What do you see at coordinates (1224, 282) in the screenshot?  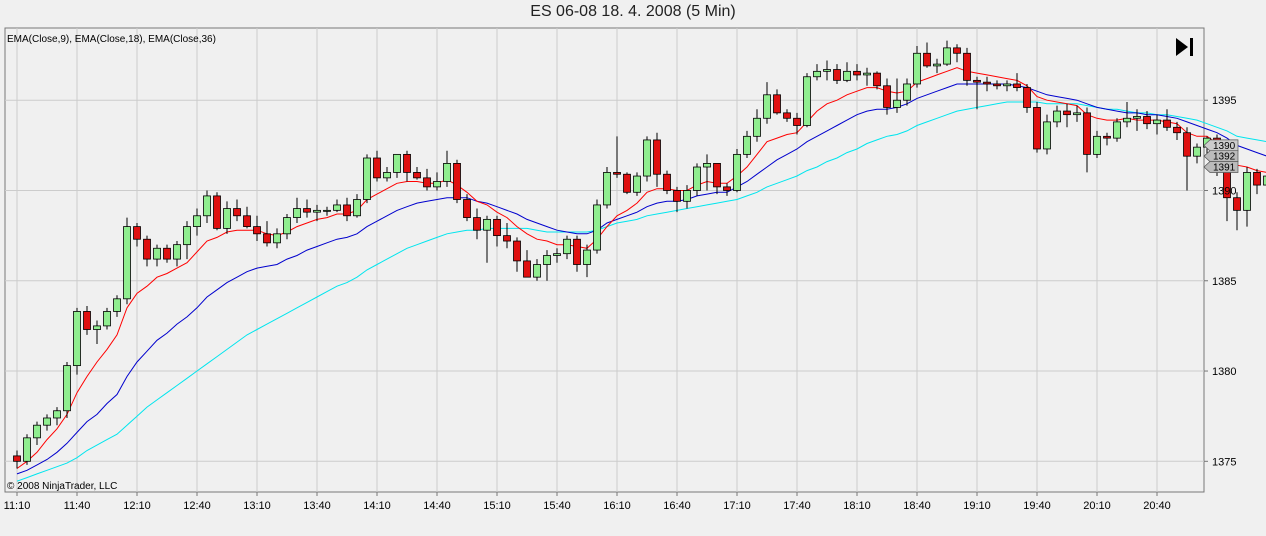 I see `y-tick-label: 1385` at bounding box center [1224, 282].